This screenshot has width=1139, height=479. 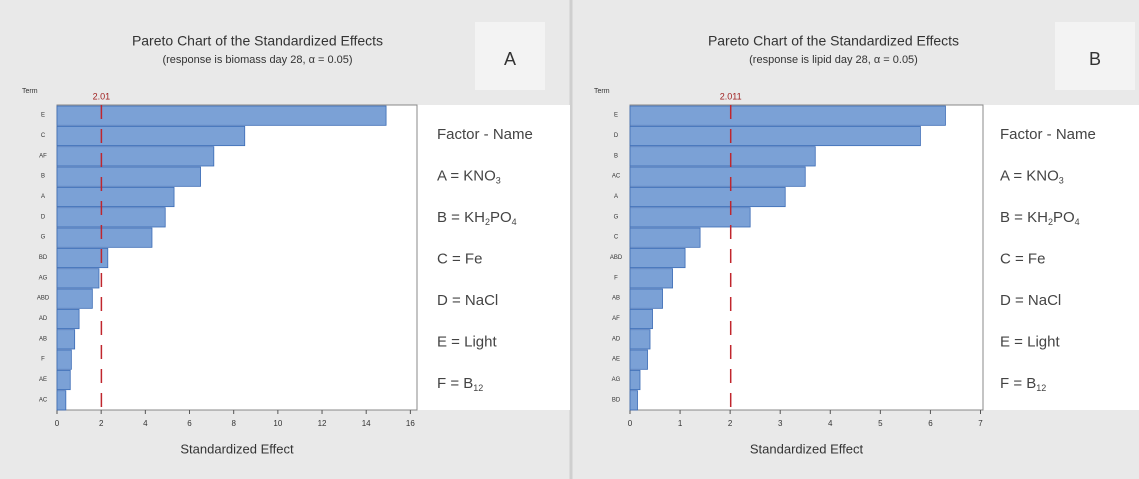 What do you see at coordinates (1077, 222) in the screenshot?
I see `legend-subscript: 4` at bounding box center [1077, 222].